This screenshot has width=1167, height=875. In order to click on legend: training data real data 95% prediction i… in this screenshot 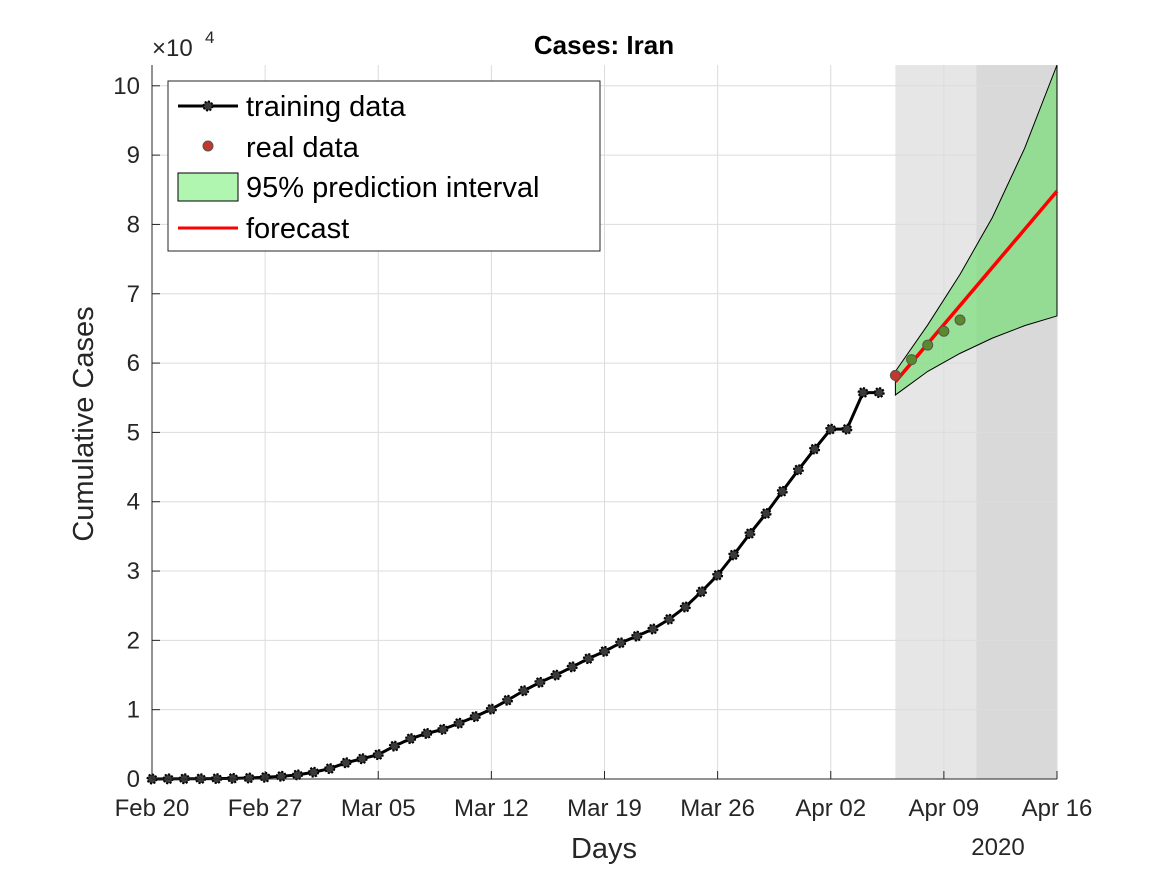, I will do `click(384, 166)`.